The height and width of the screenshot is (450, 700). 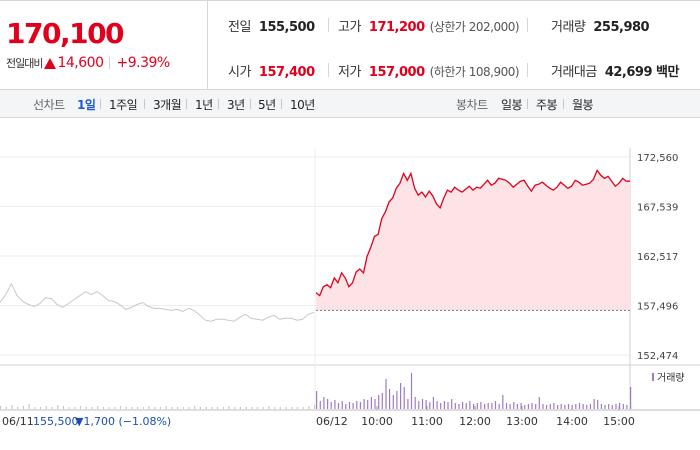 I want to click on candle-chart-title: 봉차트, so click(x=472, y=105).